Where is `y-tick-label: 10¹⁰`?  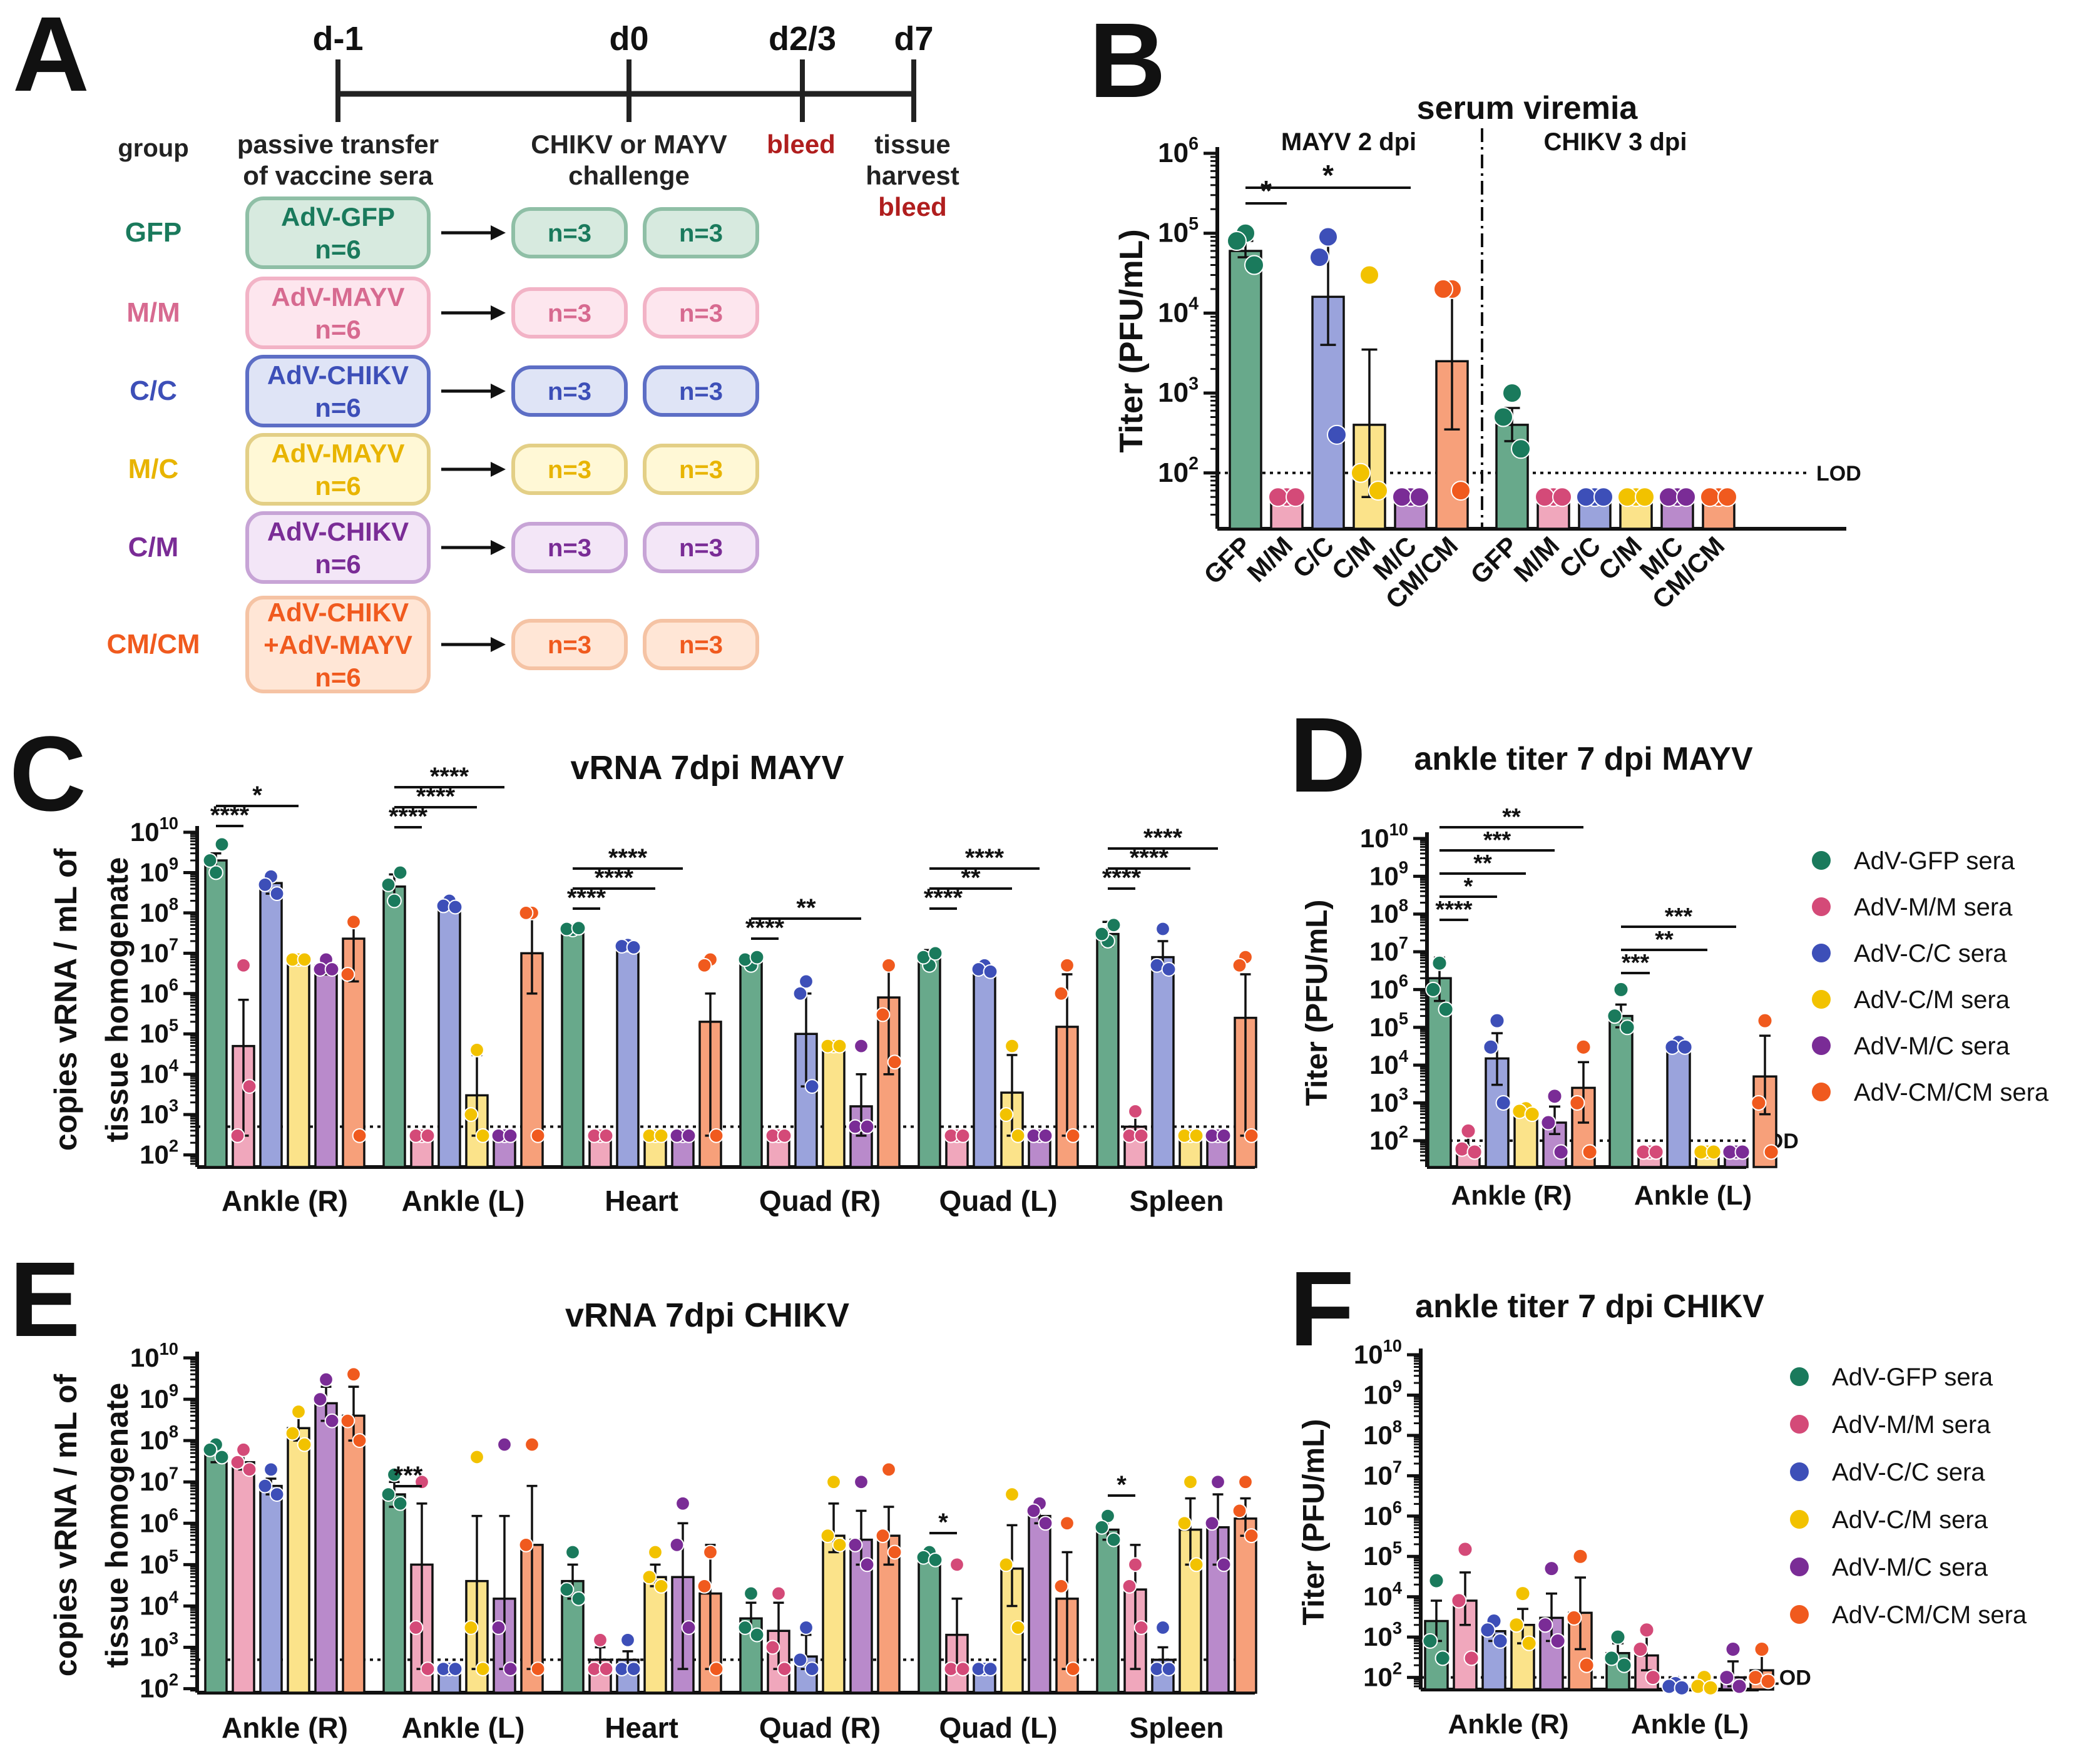 y-tick-label: 10¹⁰ is located at coordinates (1384, 836).